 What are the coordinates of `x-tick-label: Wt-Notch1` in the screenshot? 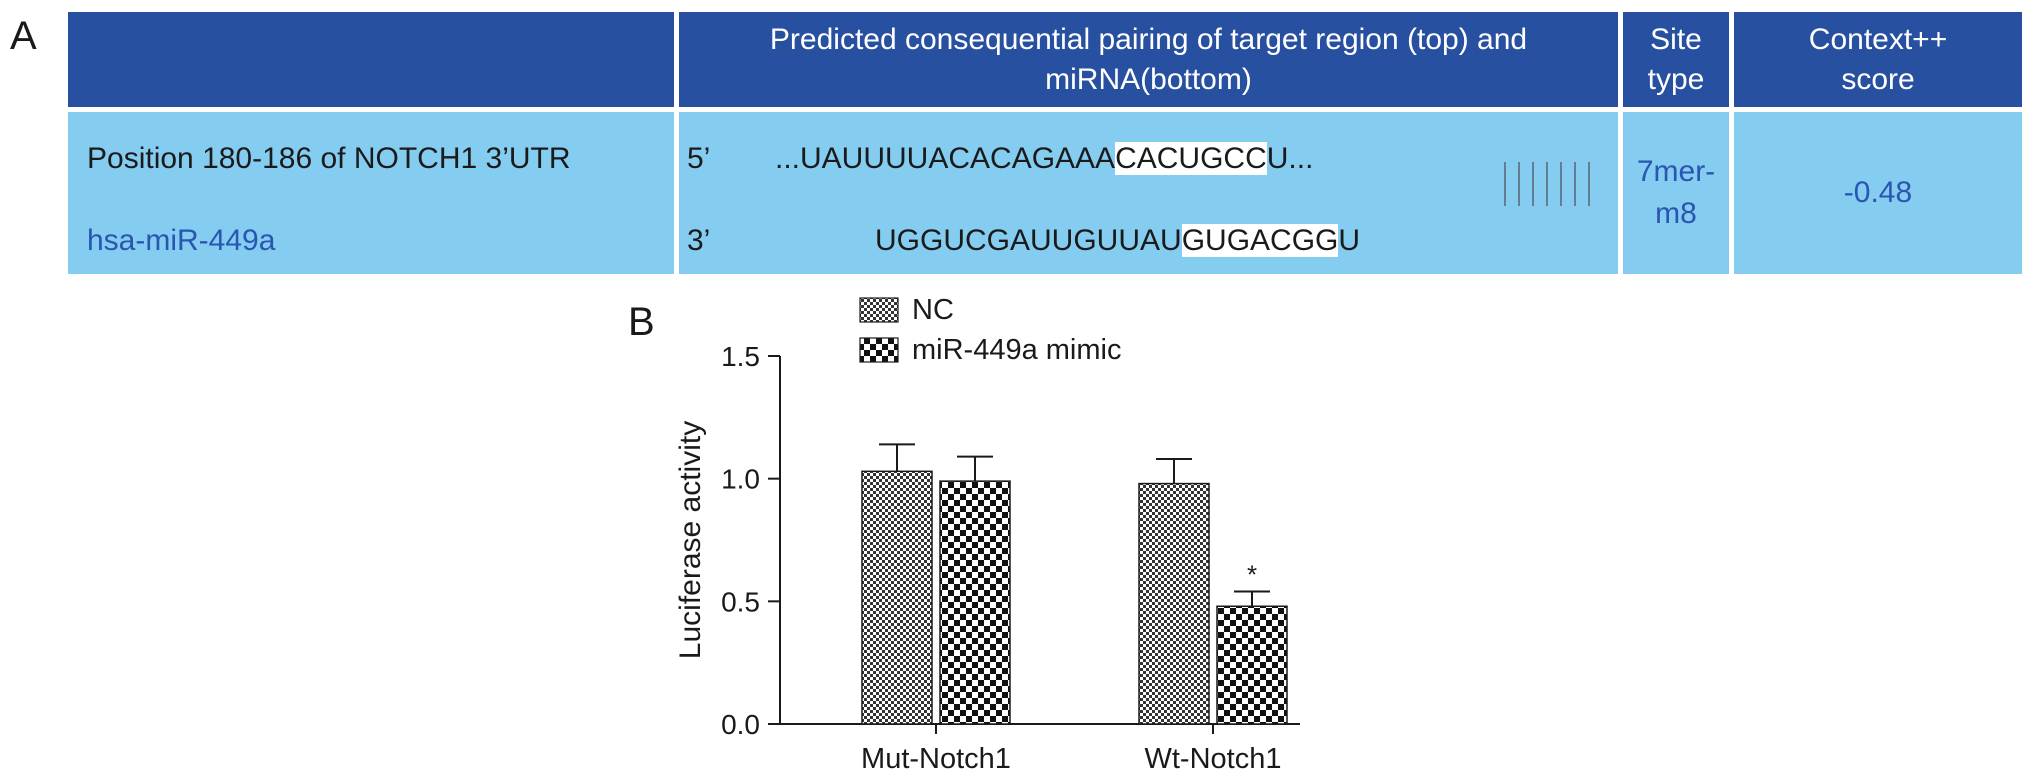 It's located at (1213, 759).